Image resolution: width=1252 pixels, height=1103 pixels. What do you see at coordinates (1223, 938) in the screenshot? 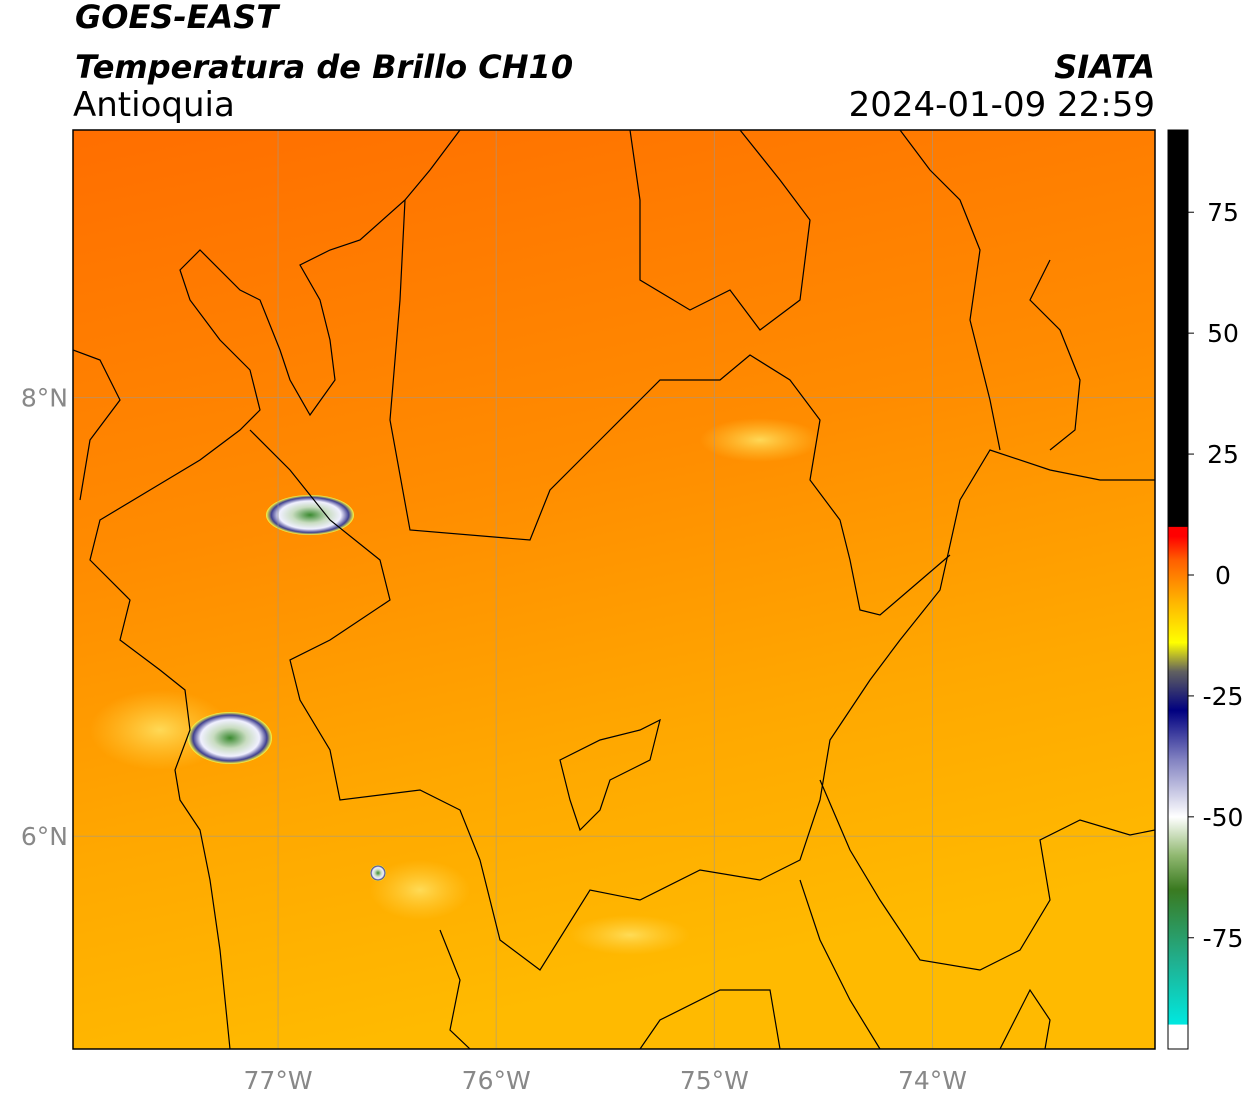
I see `colorbar-tick-label: -75` at bounding box center [1223, 938].